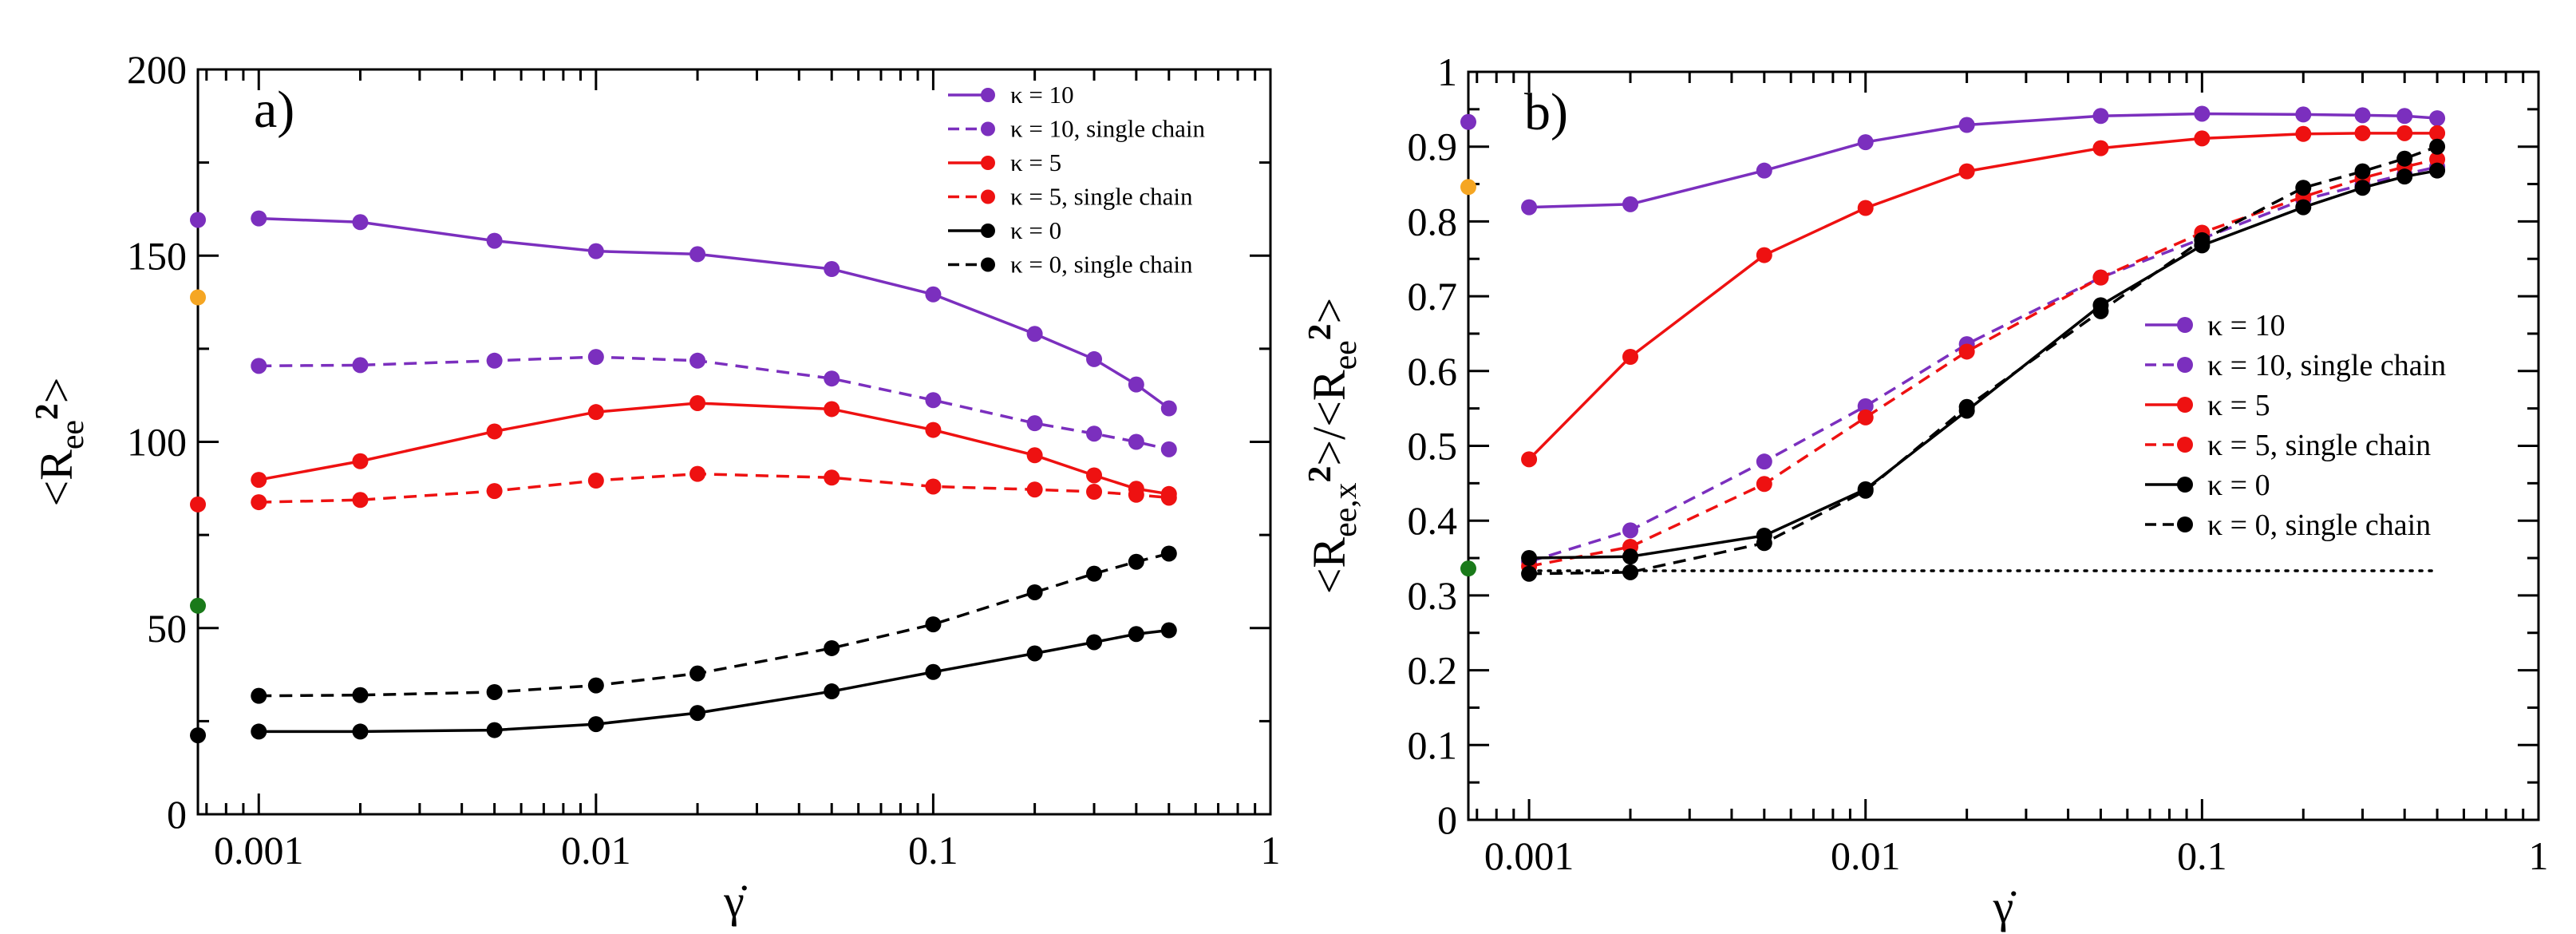 This screenshot has height=934, width=2576. Describe the element at coordinates (1433, 446) in the screenshot. I see `y-tick-label: 0.5` at that location.